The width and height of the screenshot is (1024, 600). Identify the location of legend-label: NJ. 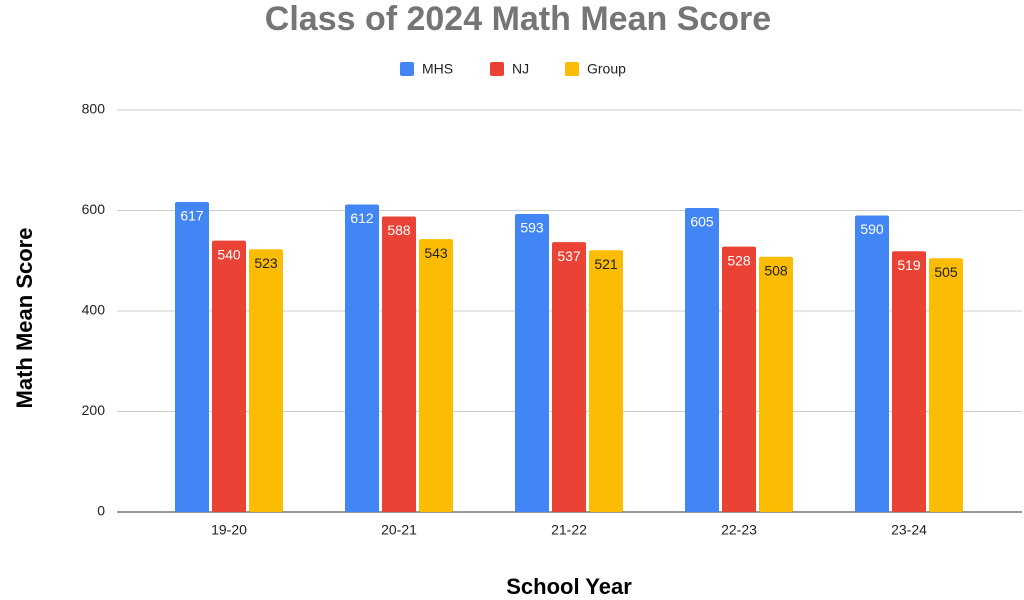
(520, 69).